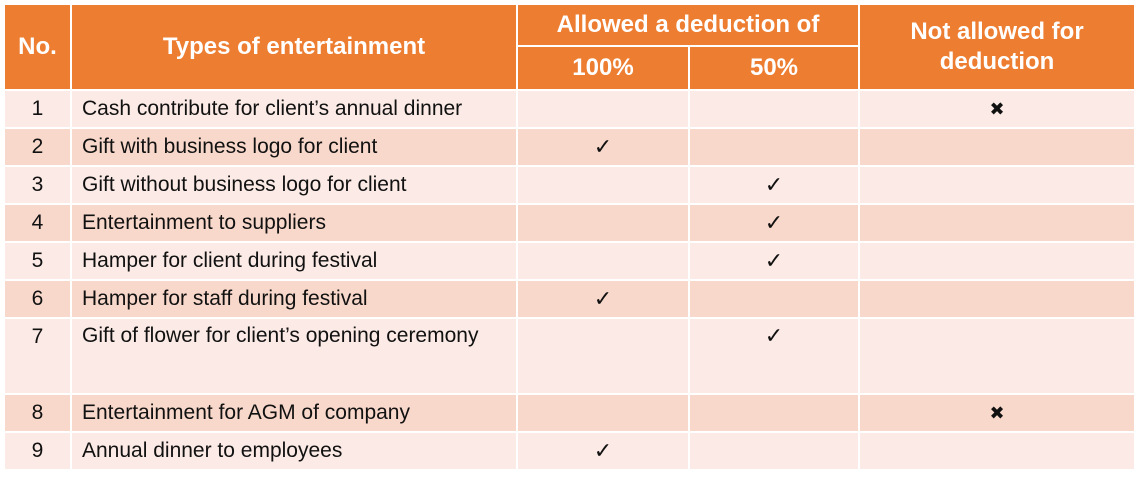  What do you see at coordinates (37, 451) in the screenshot?
I see `row-number: 9` at bounding box center [37, 451].